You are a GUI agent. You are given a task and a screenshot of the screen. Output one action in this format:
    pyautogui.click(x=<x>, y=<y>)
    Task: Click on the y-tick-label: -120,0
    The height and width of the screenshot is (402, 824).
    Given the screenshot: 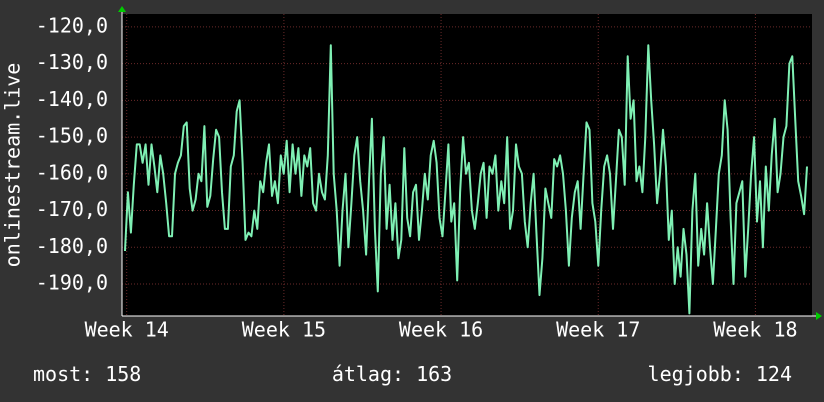 What is the action you would take?
    pyautogui.click(x=72, y=25)
    